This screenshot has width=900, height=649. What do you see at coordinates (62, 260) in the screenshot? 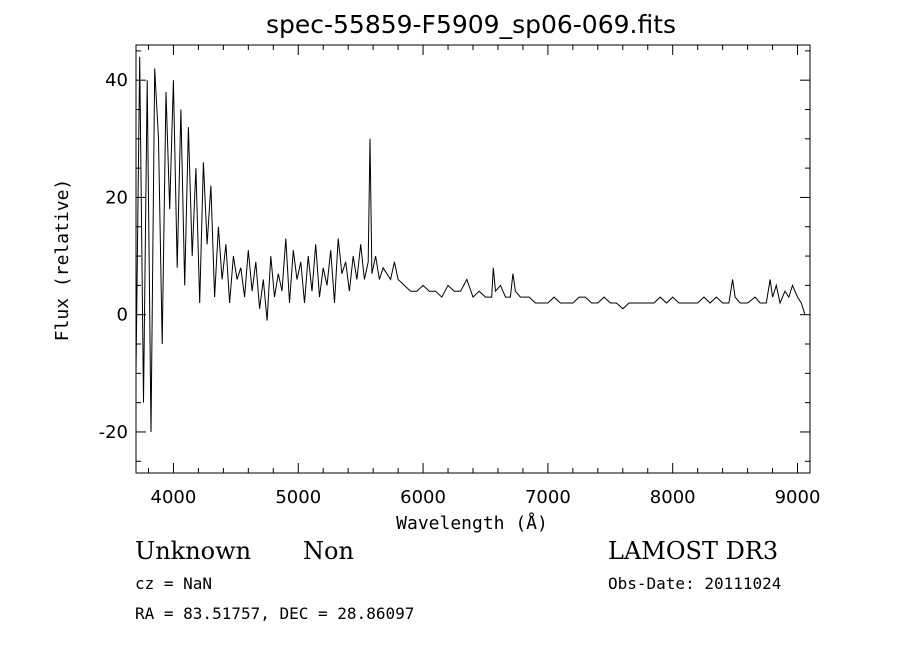
I see `y-axis-label: Flux (relative)` at bounding box center [62, 260].